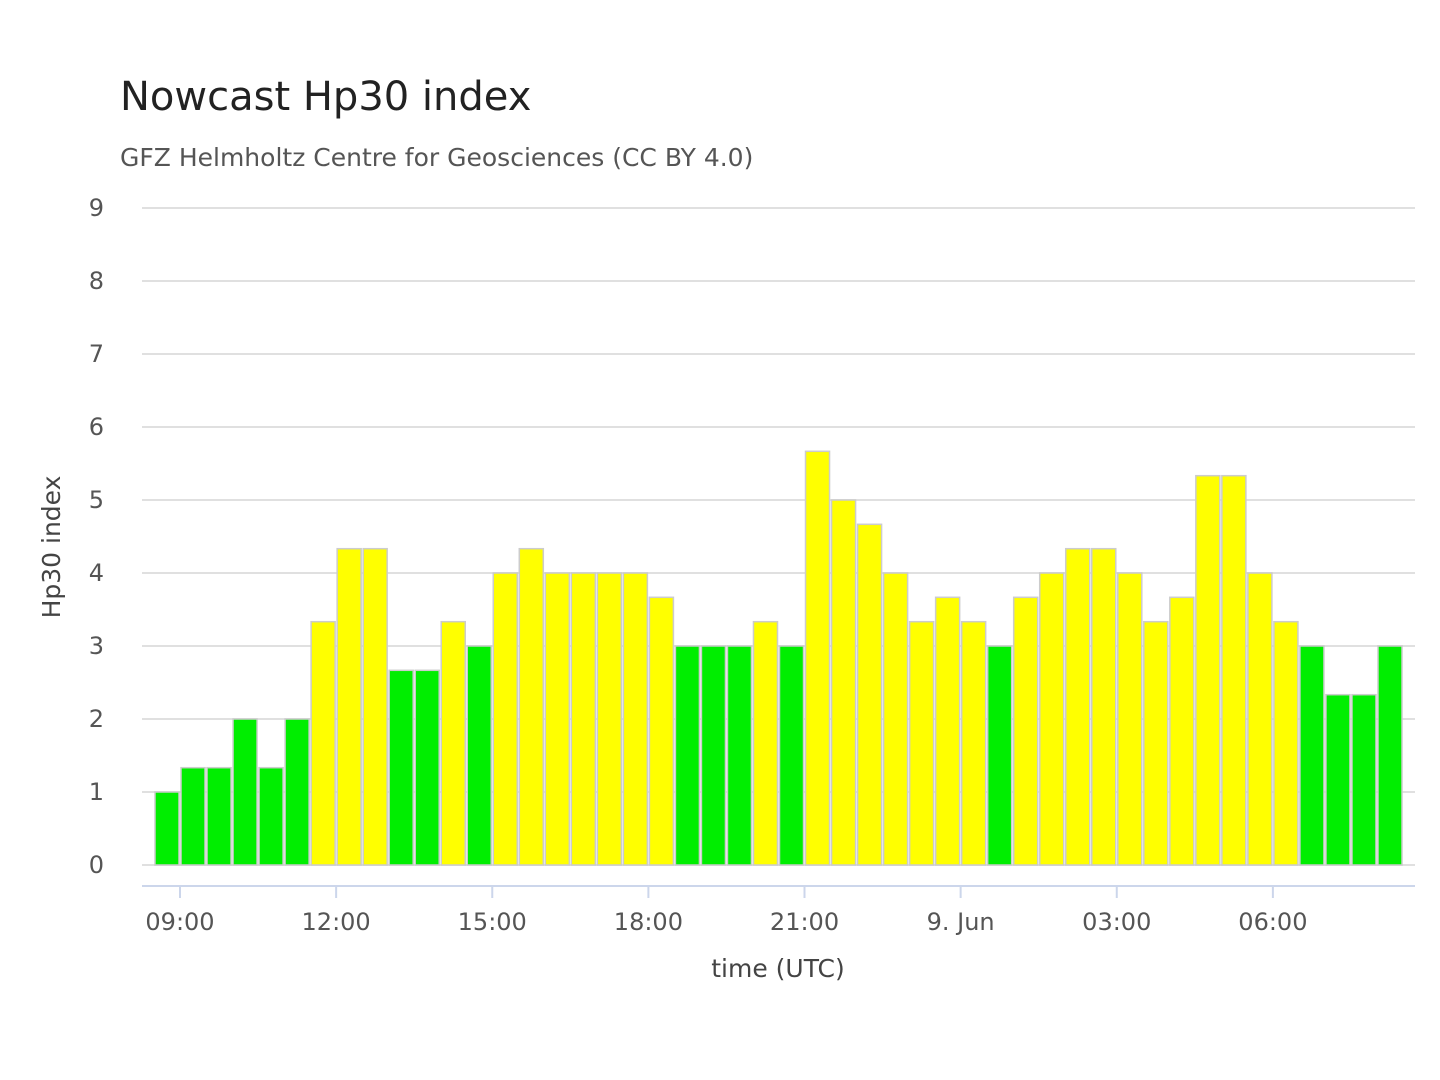  Describe the element at coordinates (96, 281) in the screenshot. I see `y-tick-label: 8` at that location.